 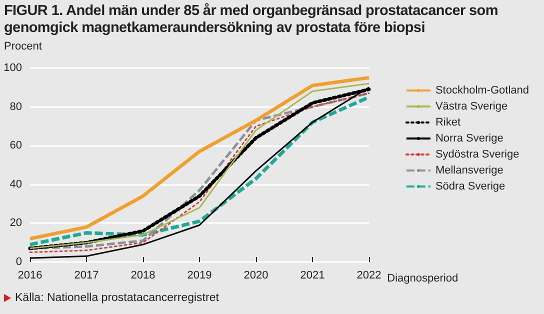 I want to click on x-tick-label: 2022, so click(x=369, y=276).